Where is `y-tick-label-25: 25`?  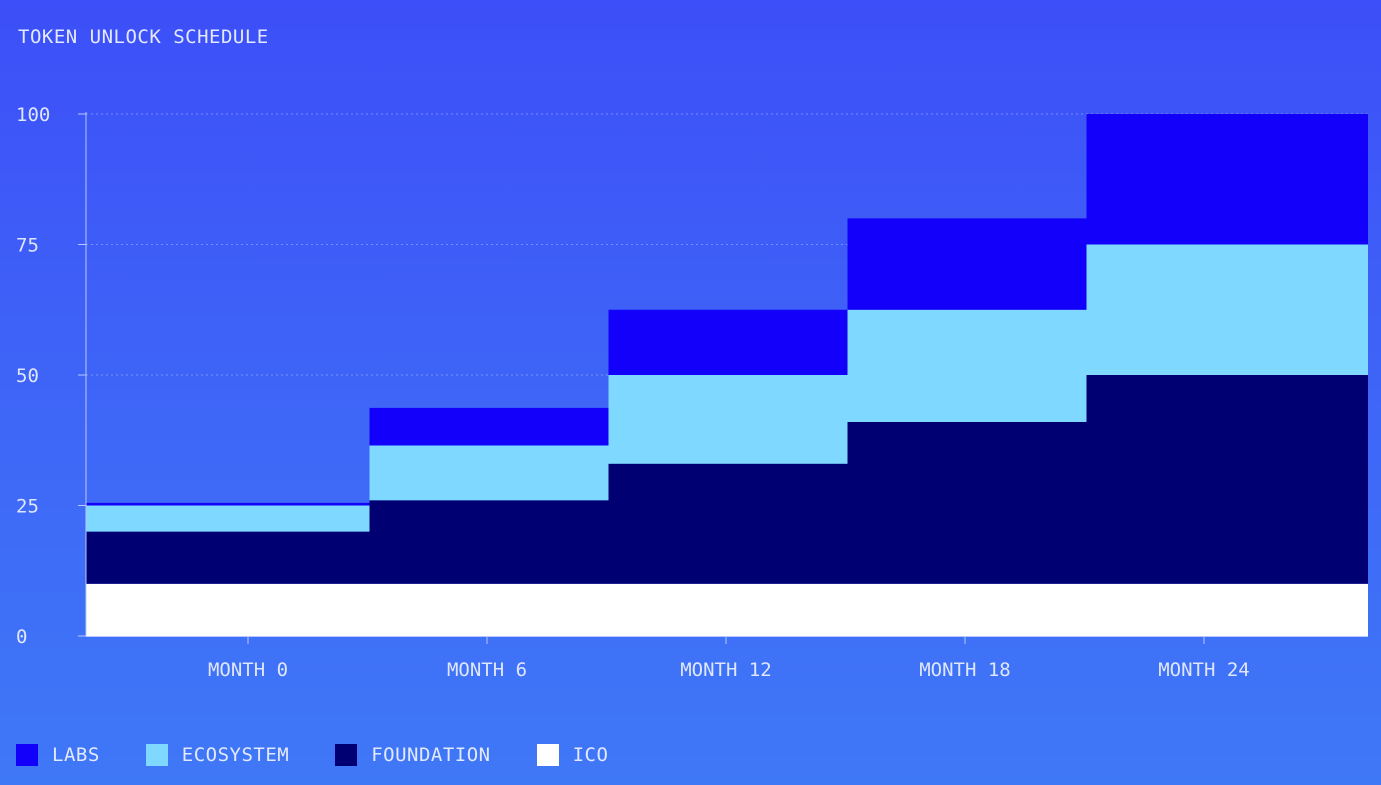
y-tick-label-25: 25 is located at coordinates (27, 507).